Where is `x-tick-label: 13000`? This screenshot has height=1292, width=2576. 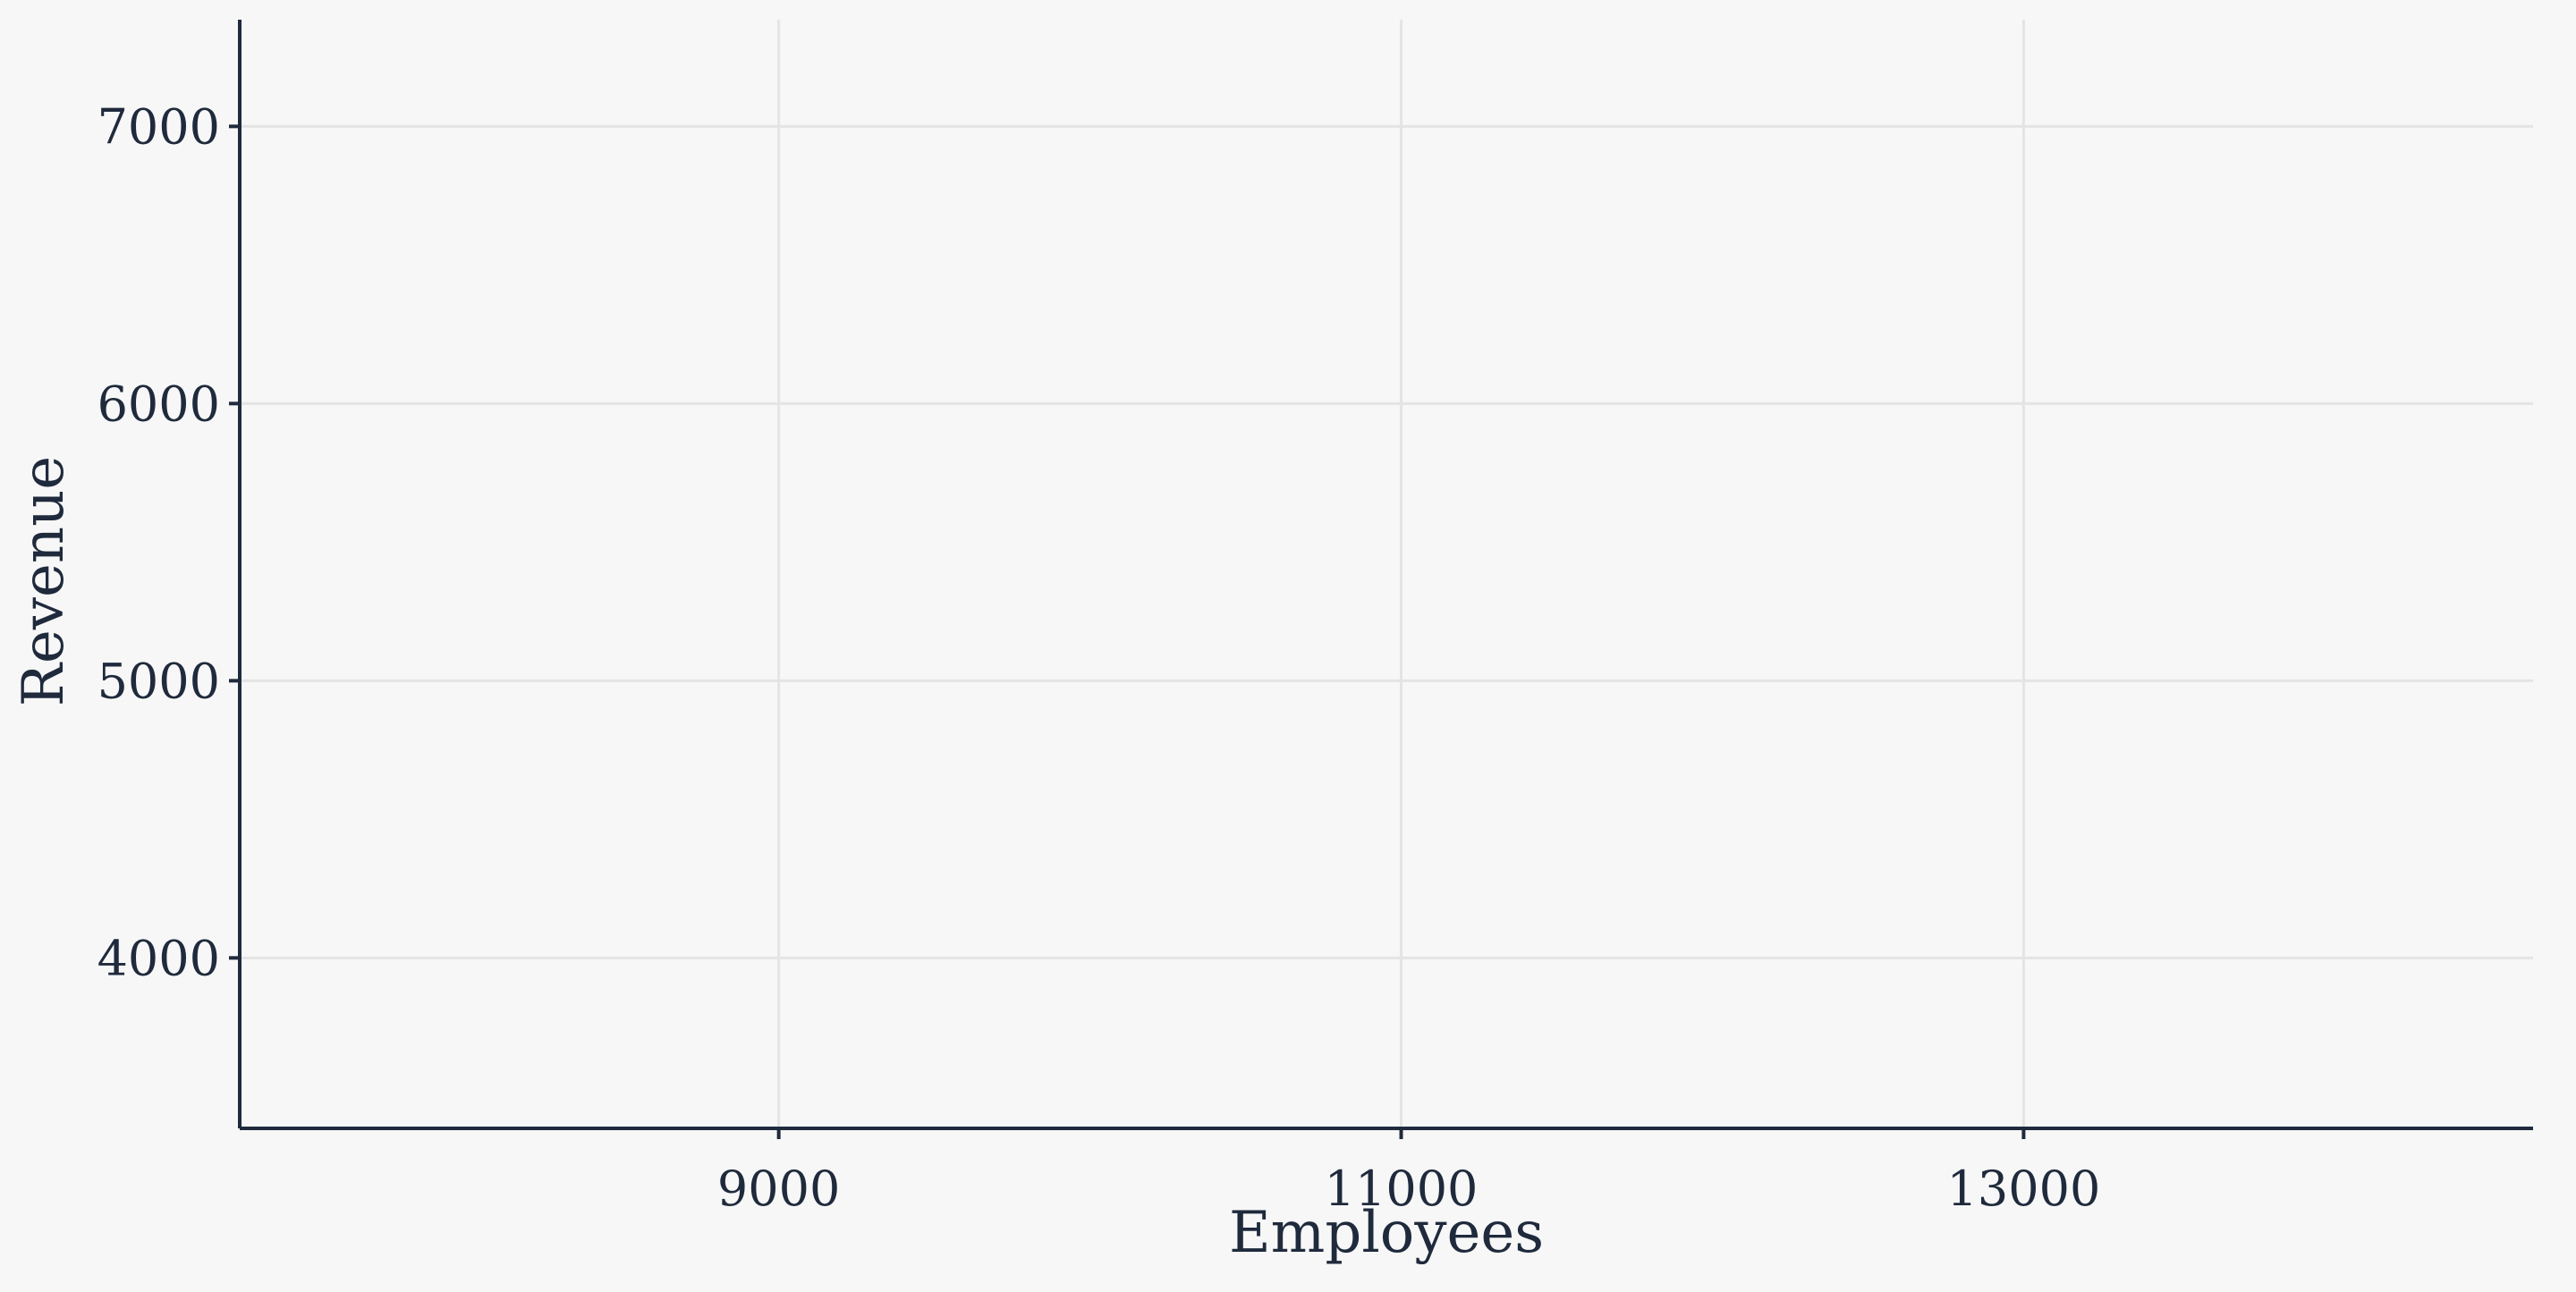 x-tick-label: 13000 is located at coordinates (2024, 1189).